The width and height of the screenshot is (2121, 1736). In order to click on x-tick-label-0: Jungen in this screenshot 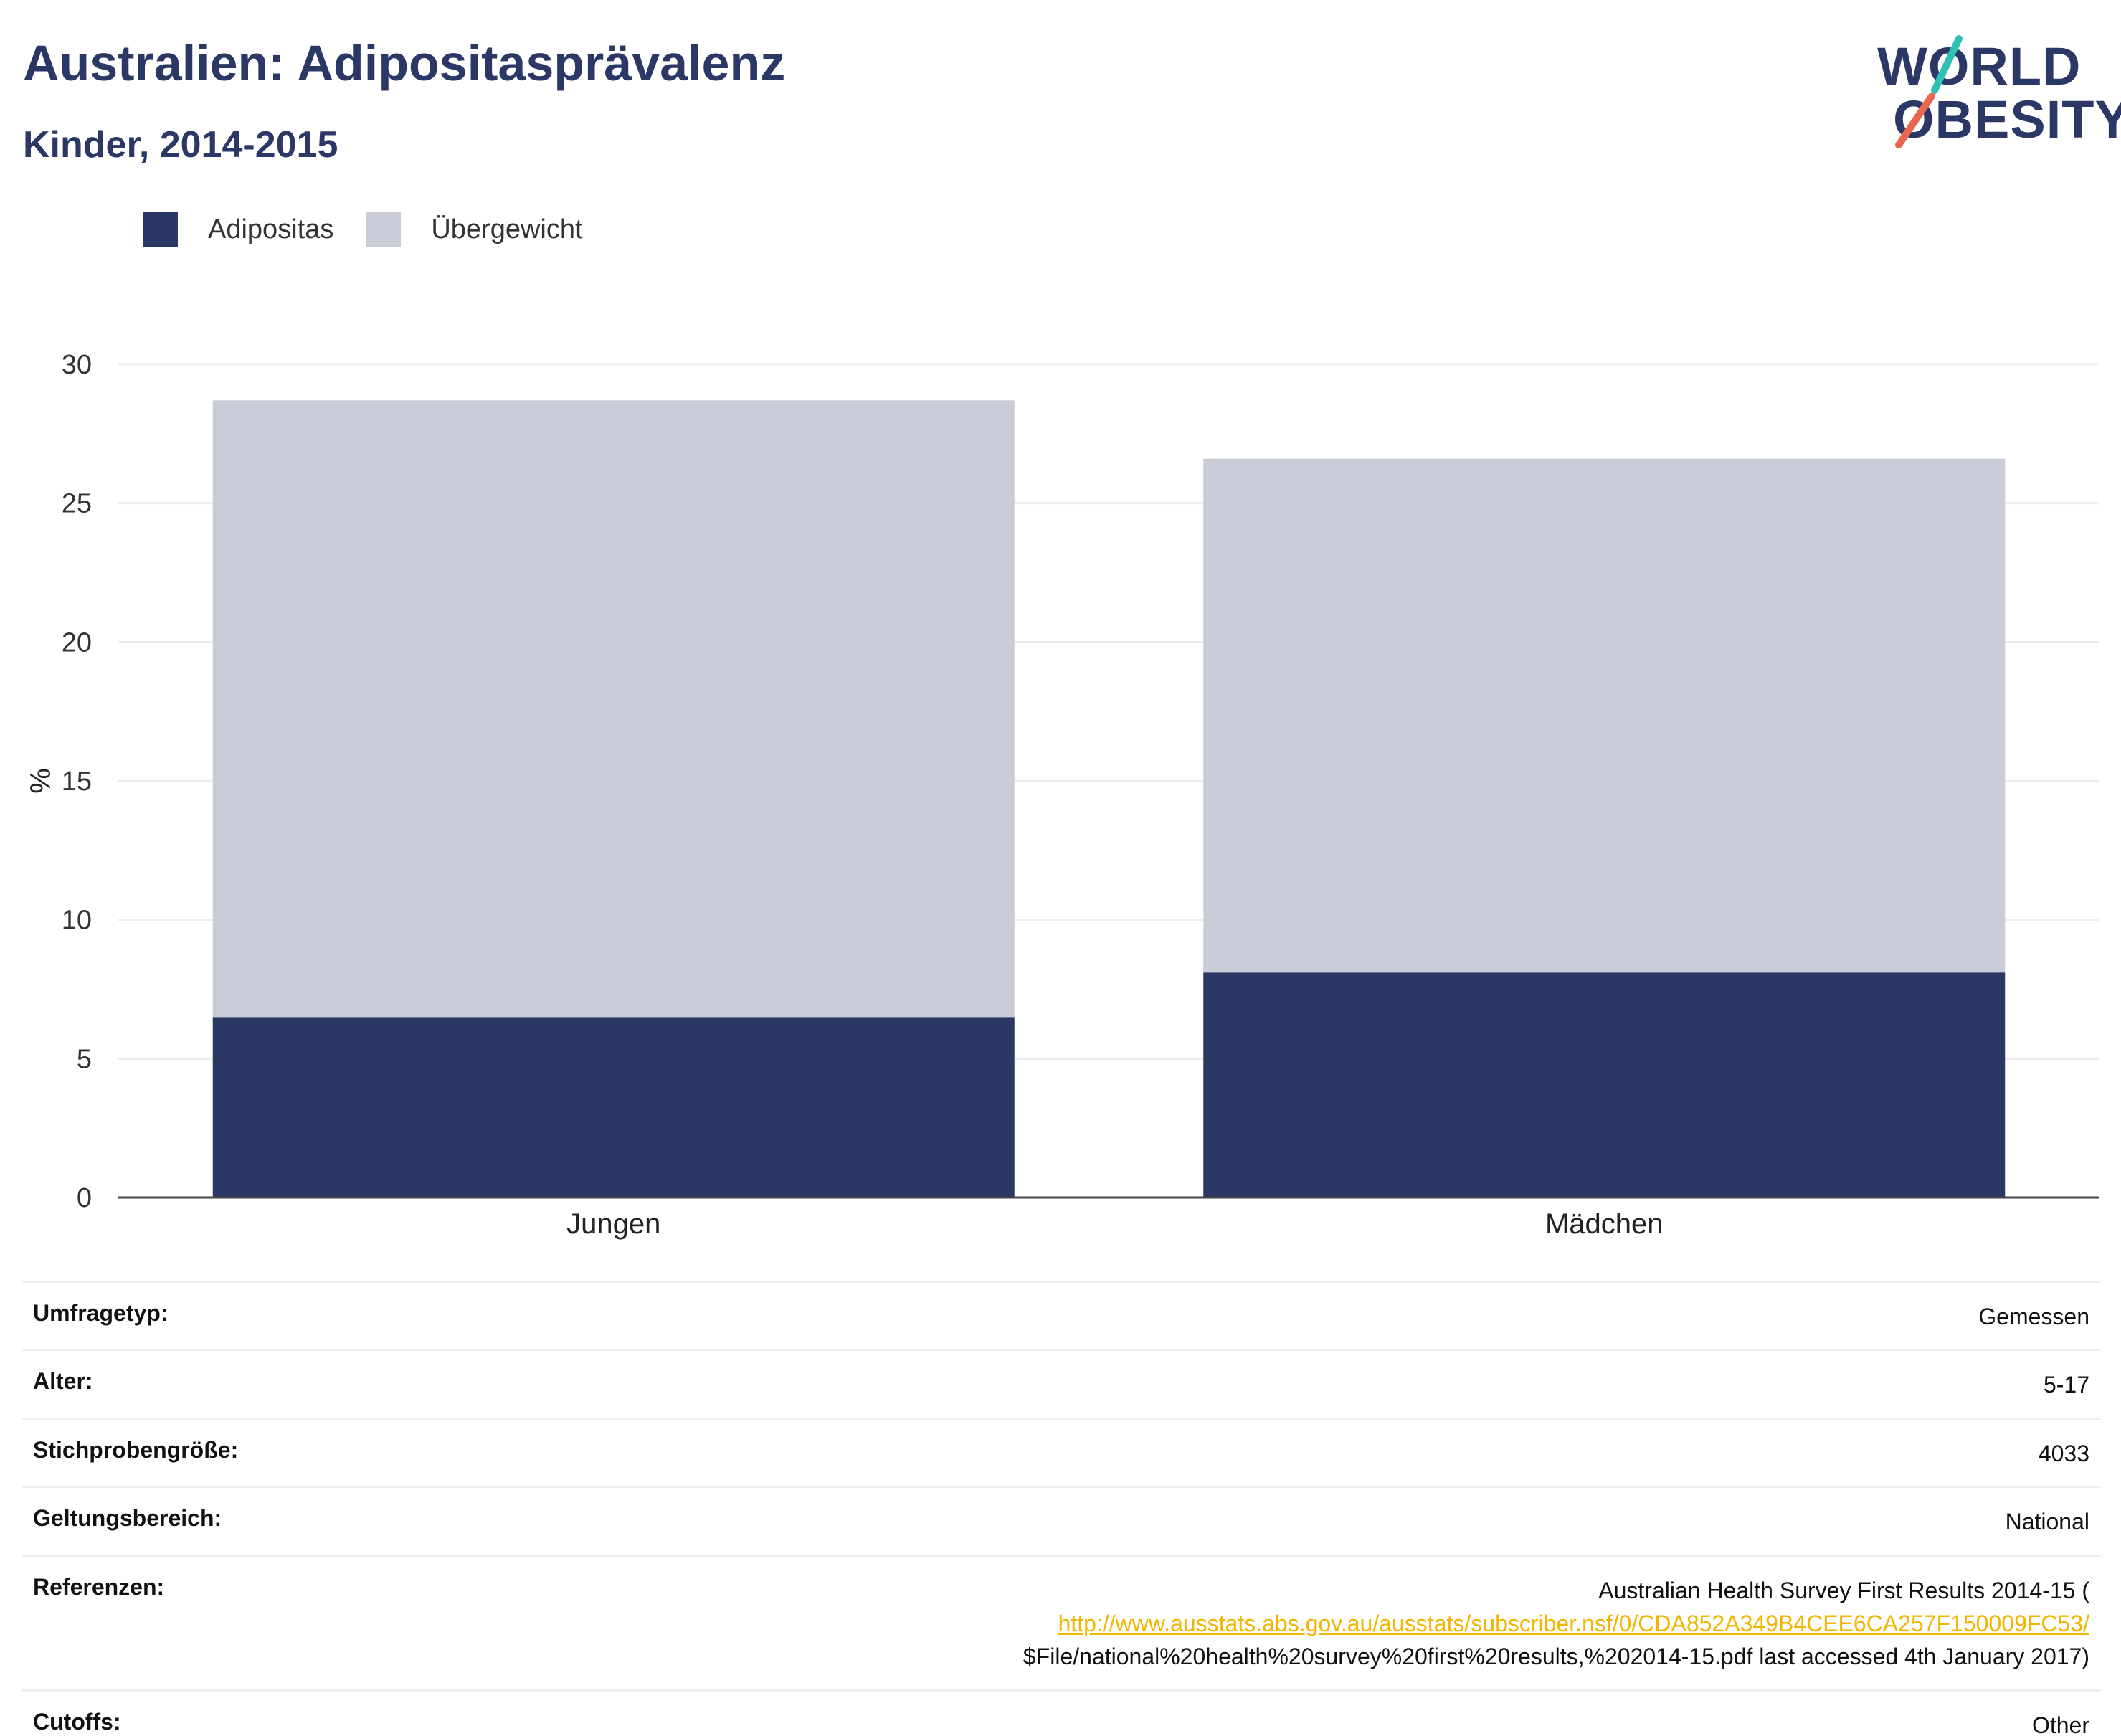, I will do `click(613, 1224)`.